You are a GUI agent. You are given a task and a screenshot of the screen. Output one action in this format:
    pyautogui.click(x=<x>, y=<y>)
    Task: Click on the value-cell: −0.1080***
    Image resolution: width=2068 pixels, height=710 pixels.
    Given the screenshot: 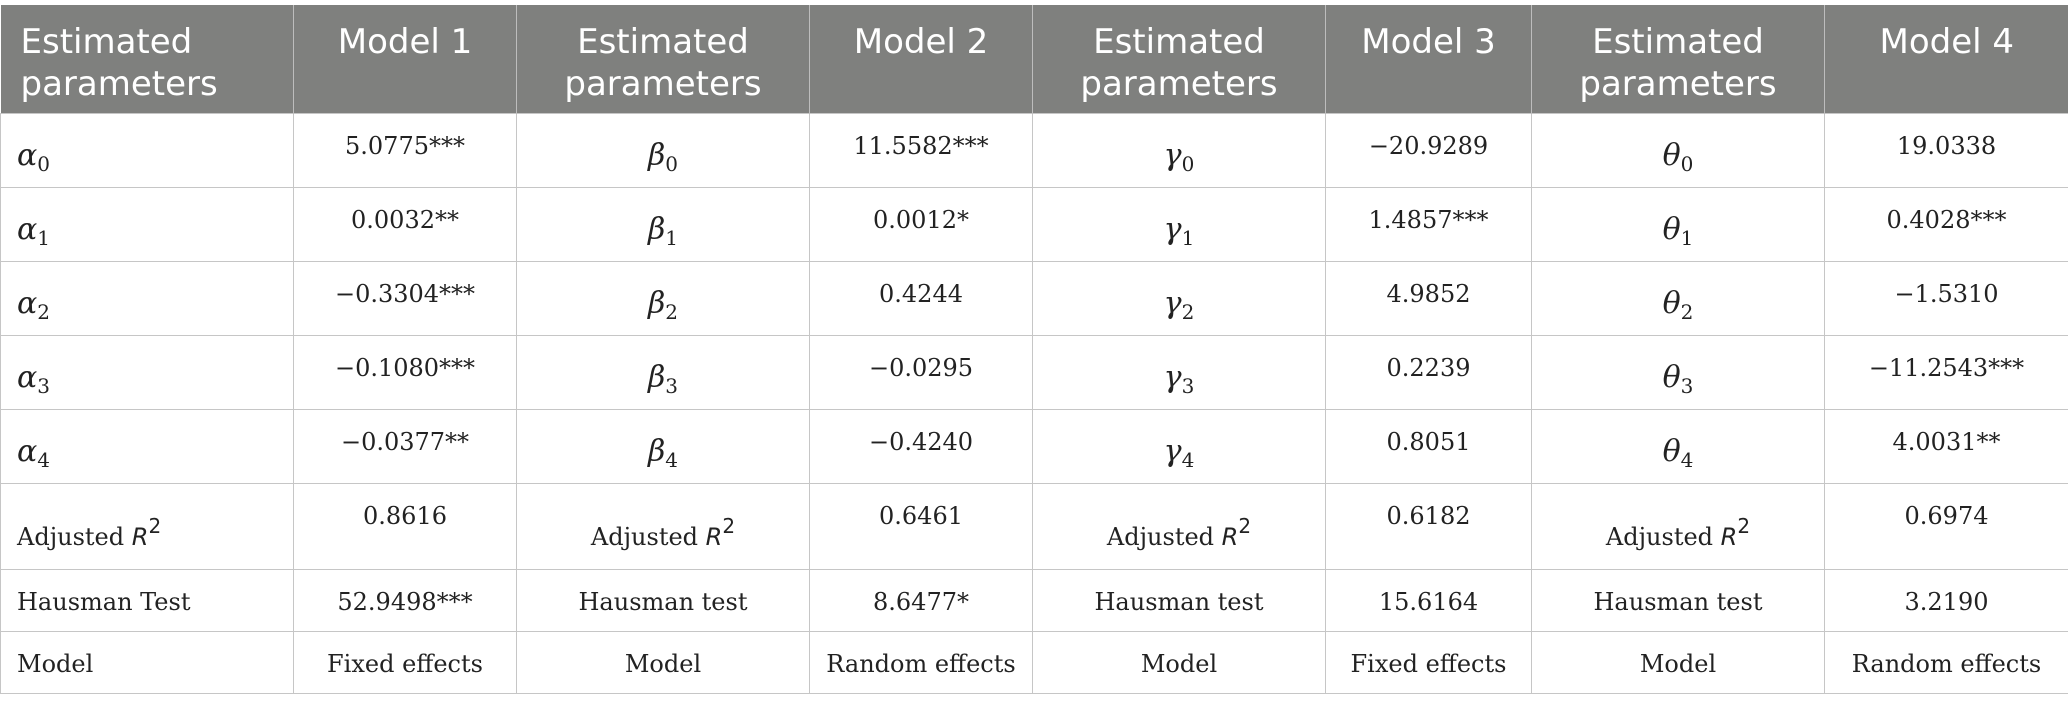 What is the action you would take?
    pyautogui.click(x=405, y=372)
    